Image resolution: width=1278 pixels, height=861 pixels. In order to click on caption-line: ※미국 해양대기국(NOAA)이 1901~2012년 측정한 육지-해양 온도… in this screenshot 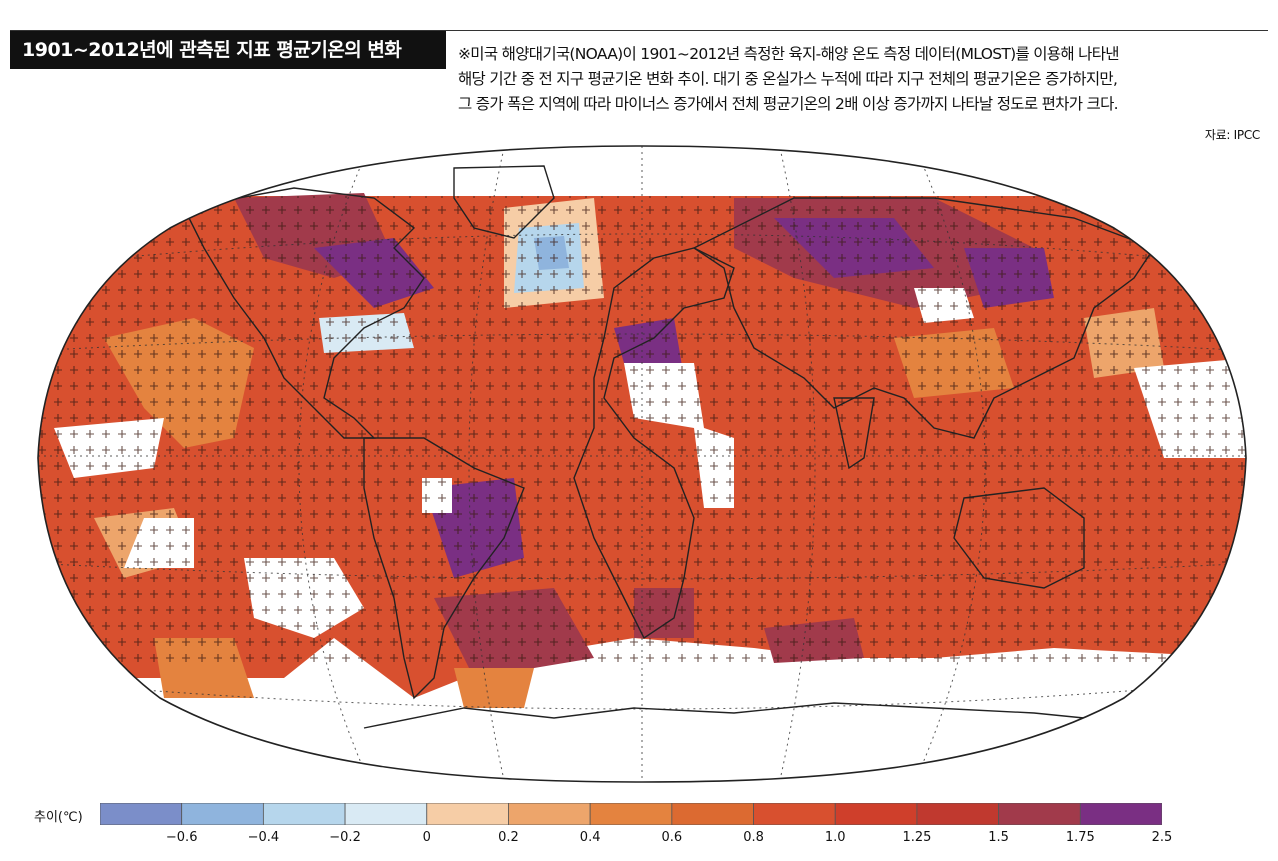, I will do `click(789, 54)`.